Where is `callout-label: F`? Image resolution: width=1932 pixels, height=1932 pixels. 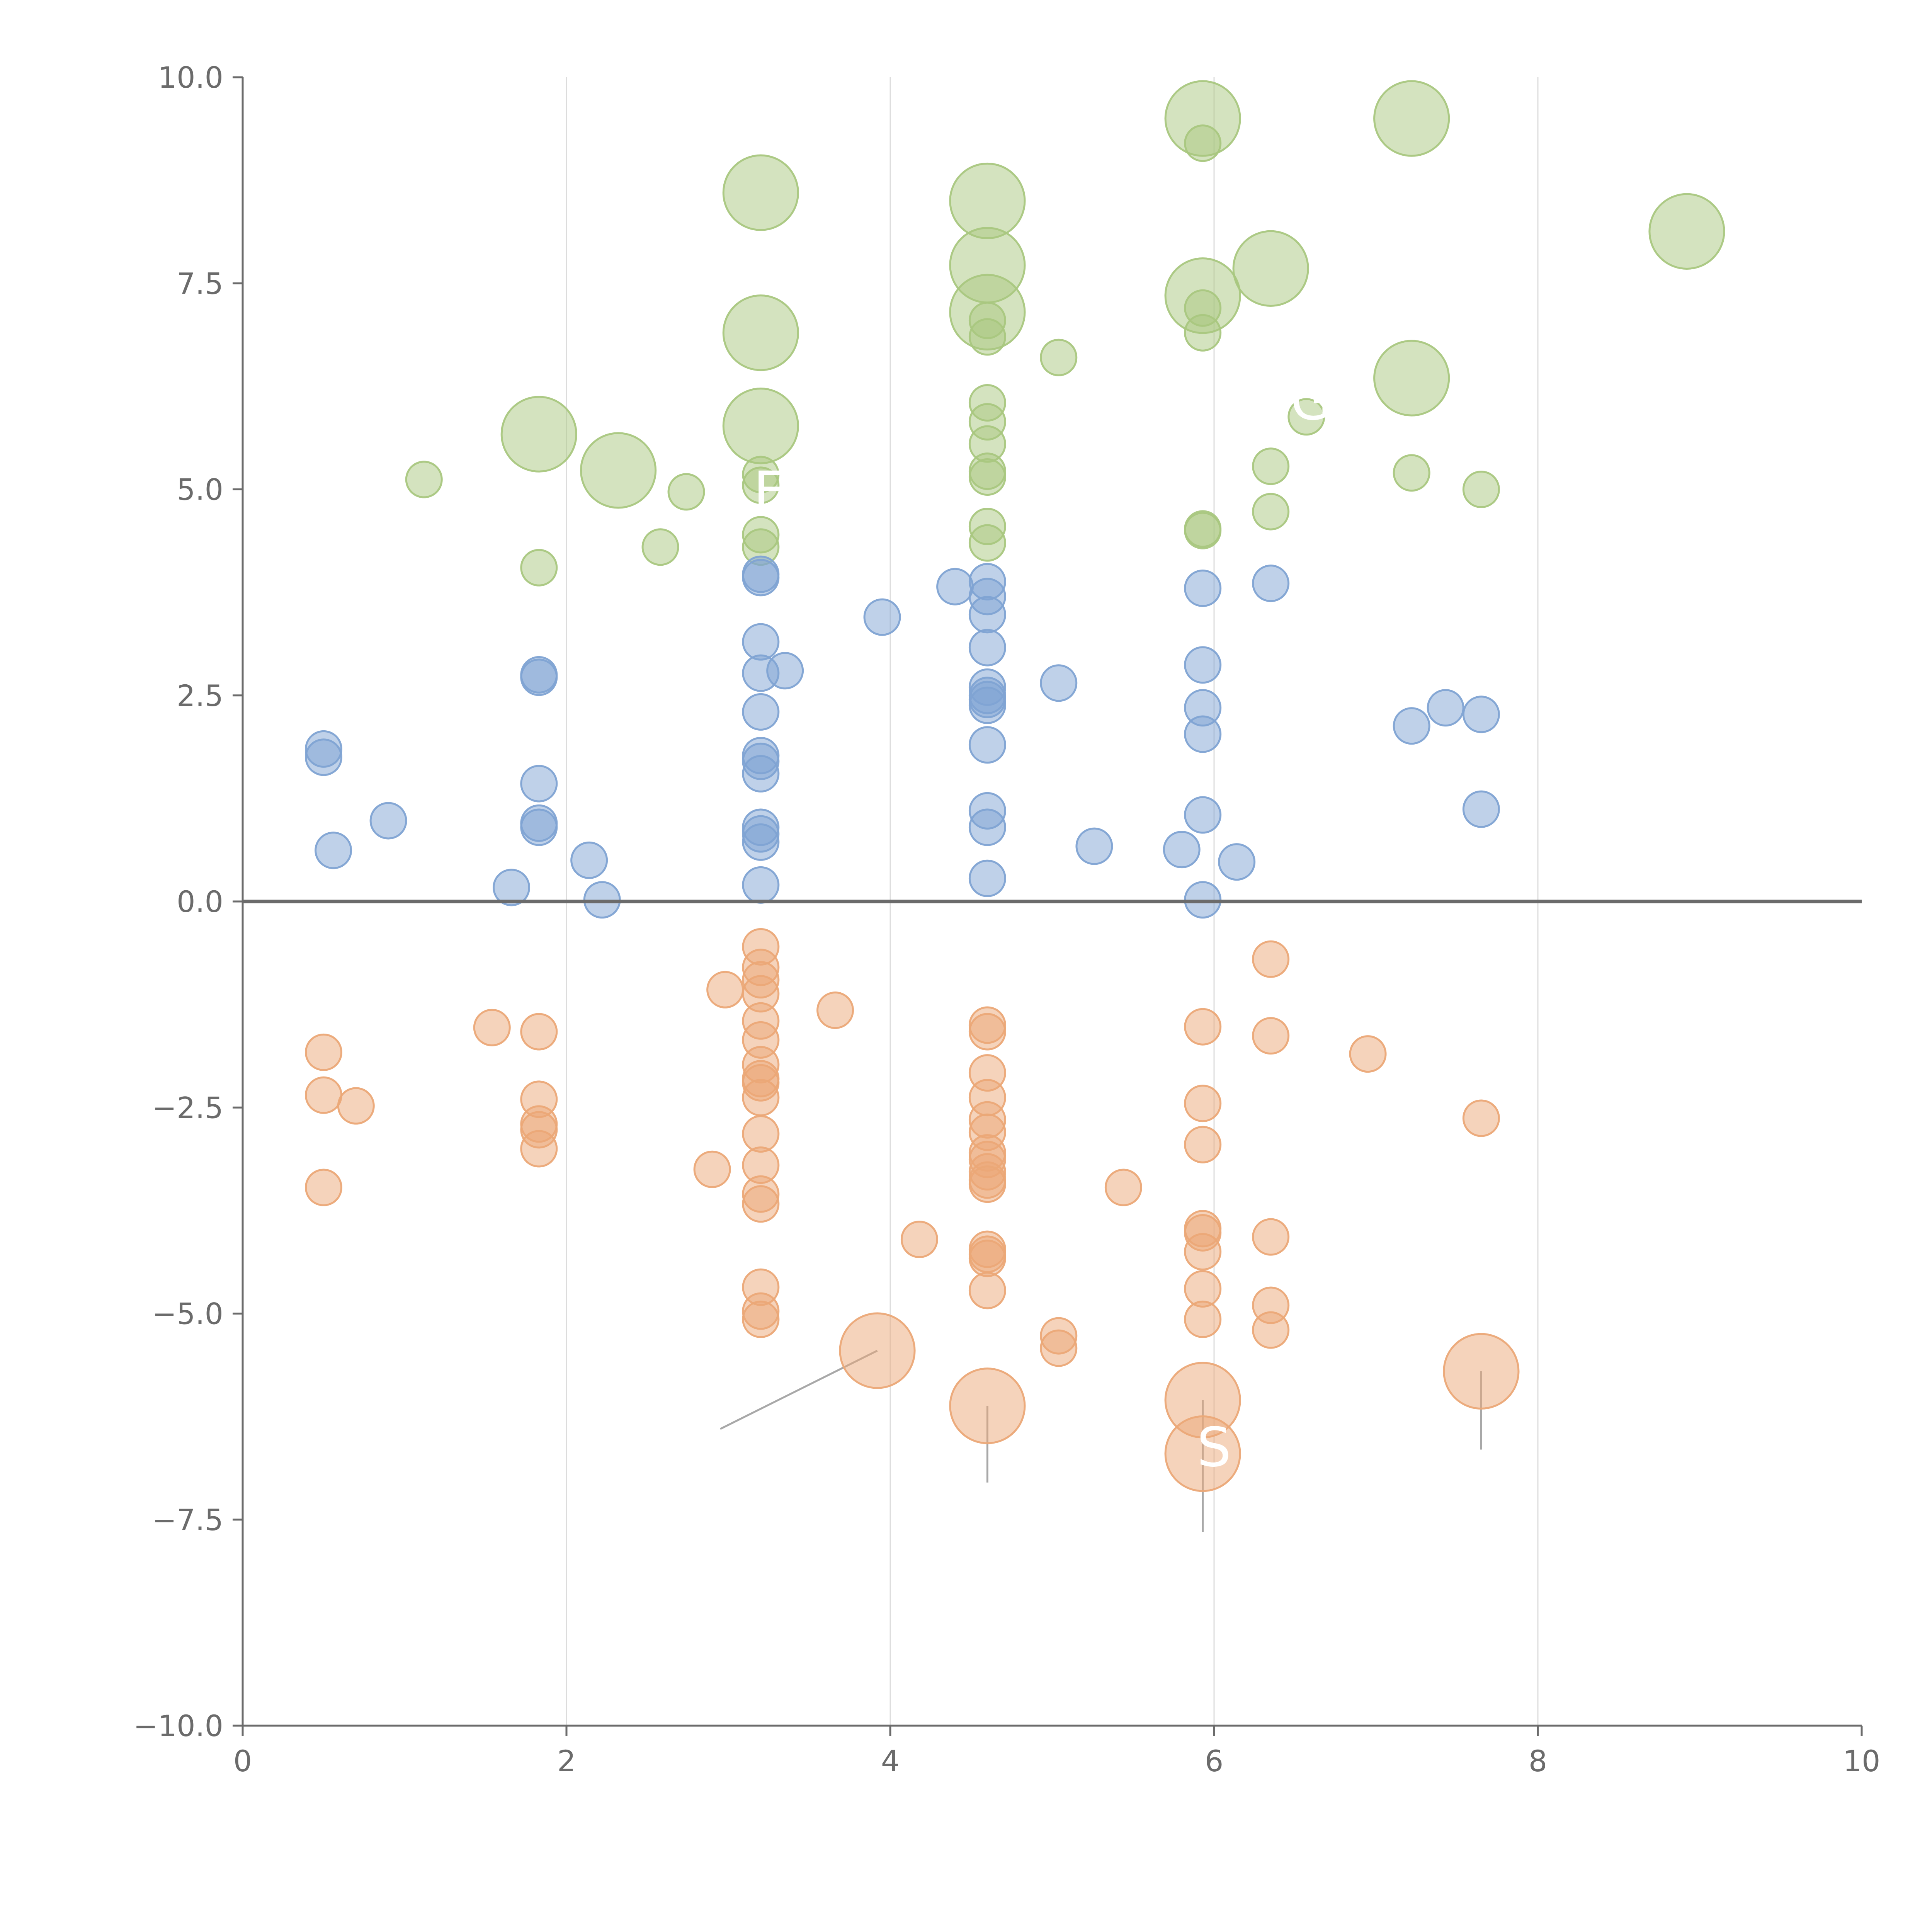
callout-label: F is located at coordinates (769, 492).